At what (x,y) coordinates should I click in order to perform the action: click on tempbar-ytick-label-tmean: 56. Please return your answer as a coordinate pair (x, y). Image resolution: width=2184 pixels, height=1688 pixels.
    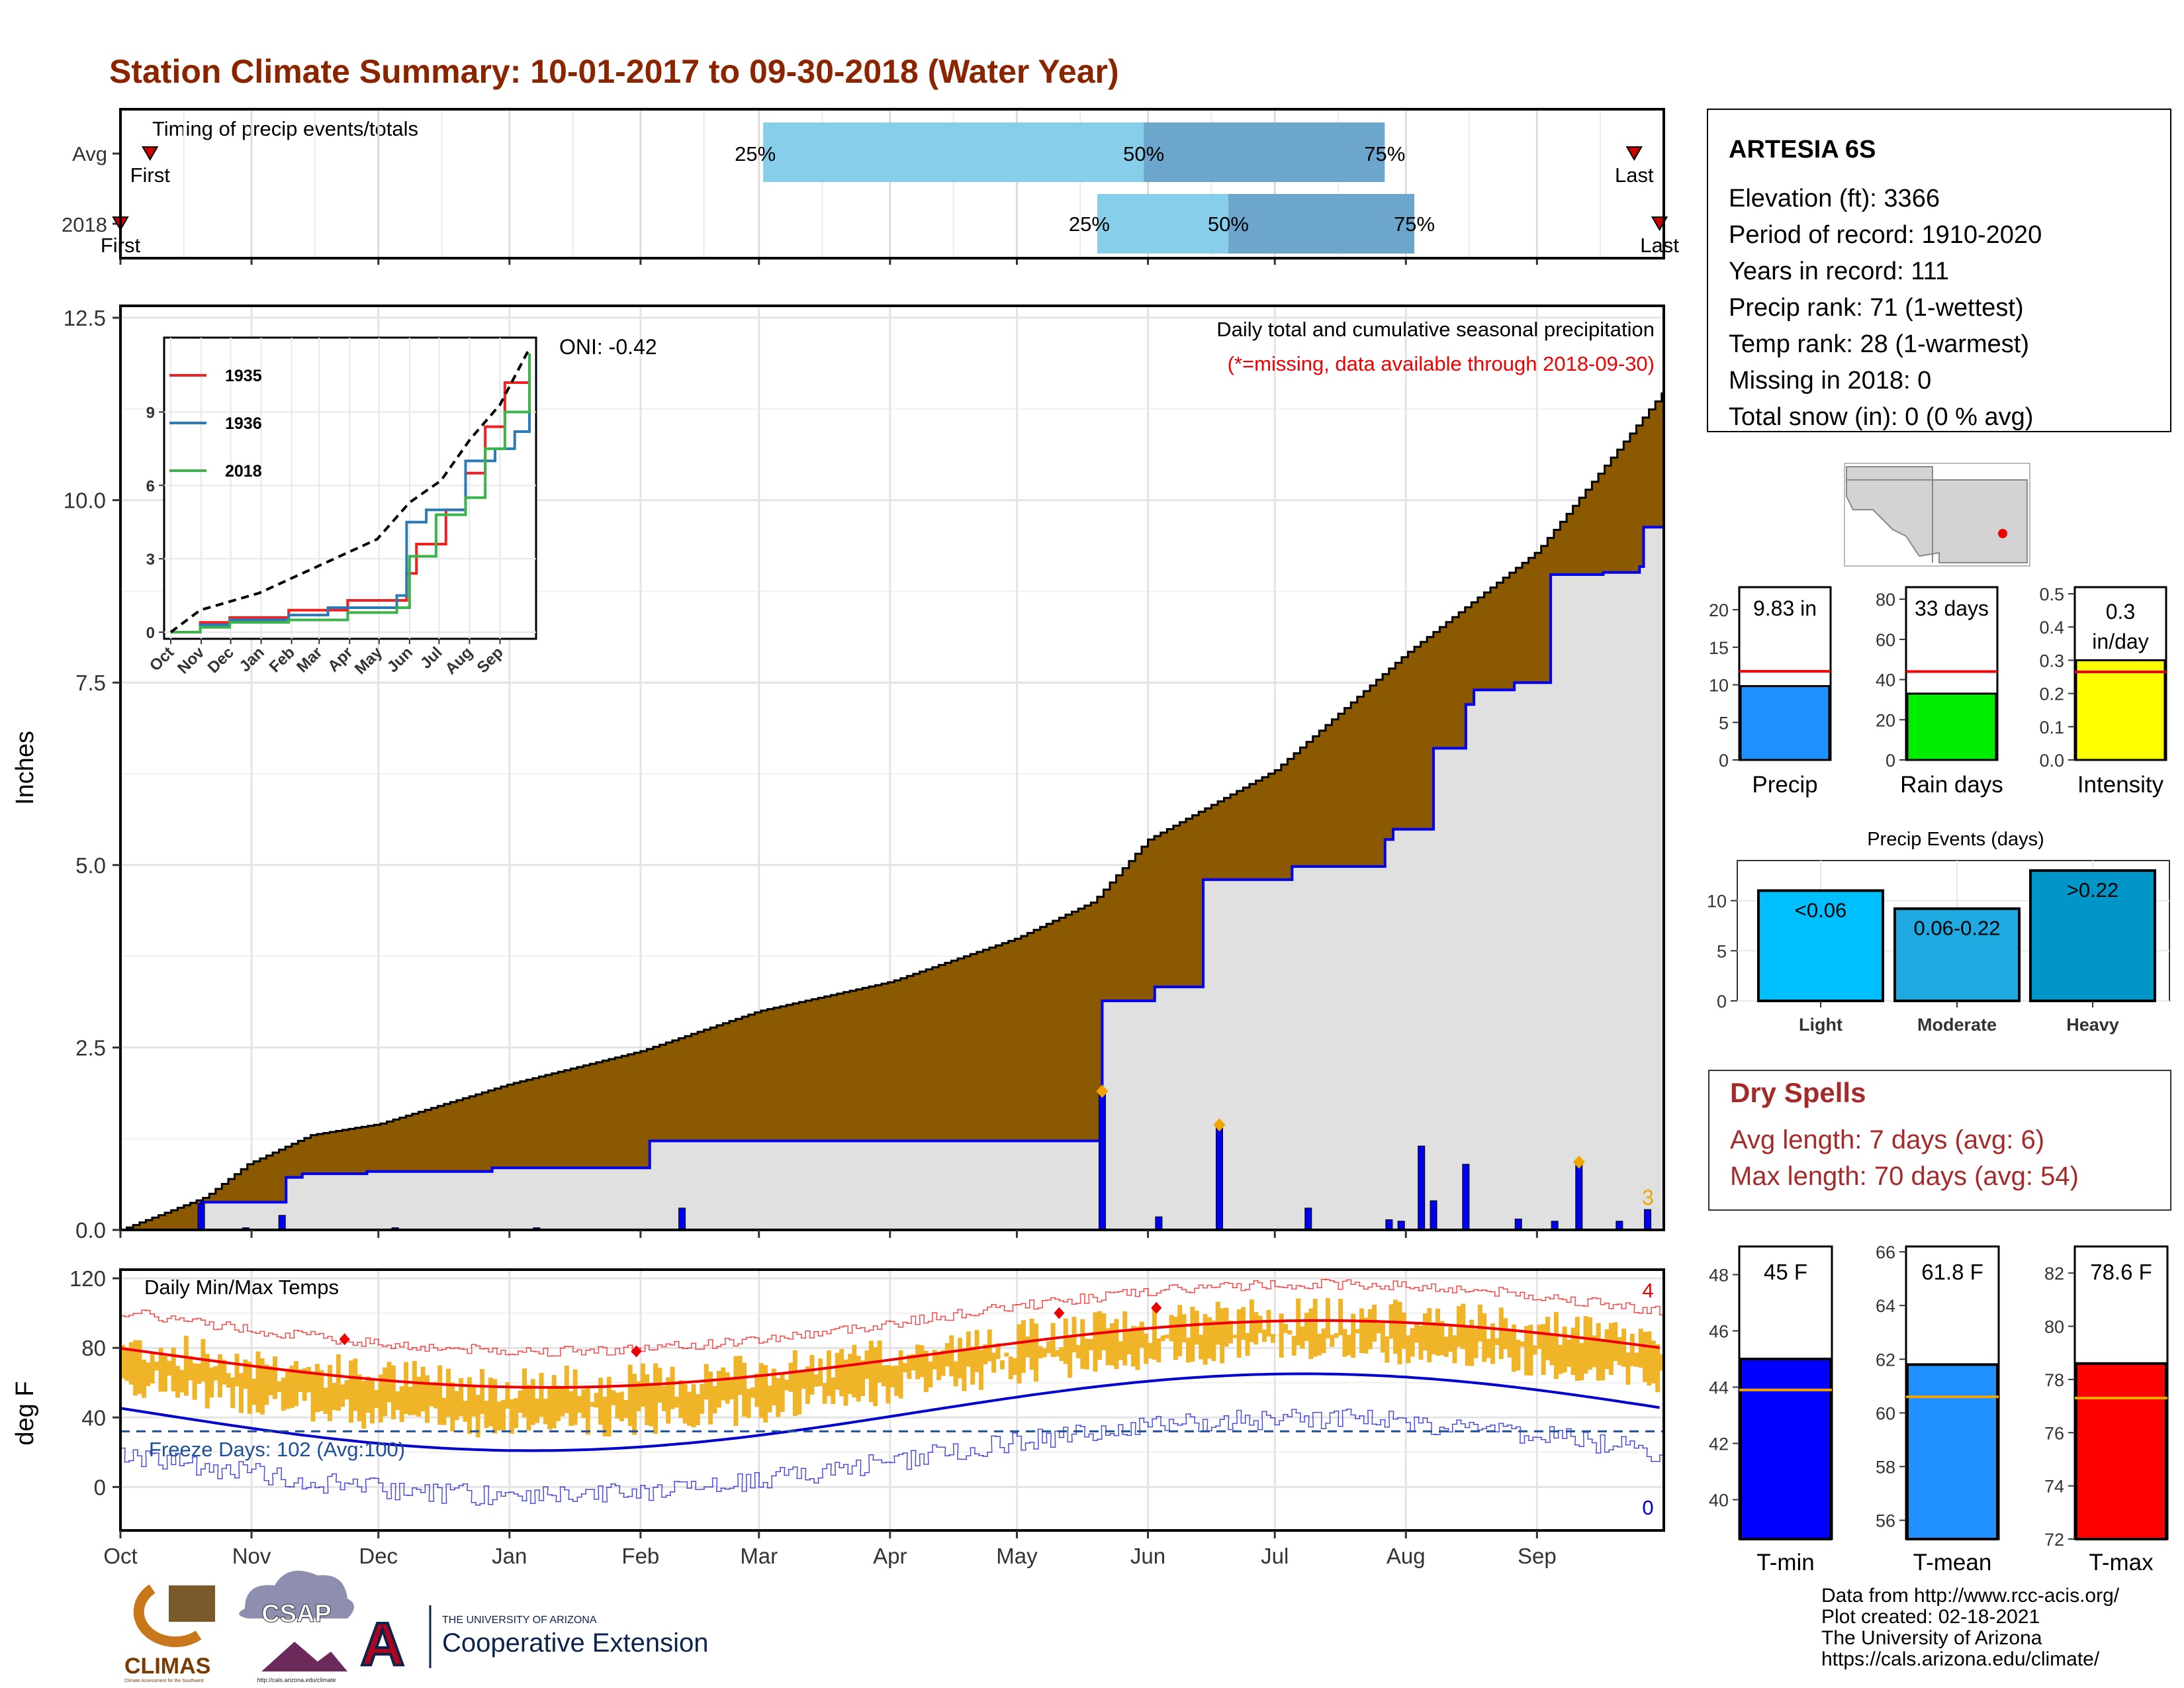
    Looking at the image, I should click on (1885, 1521).